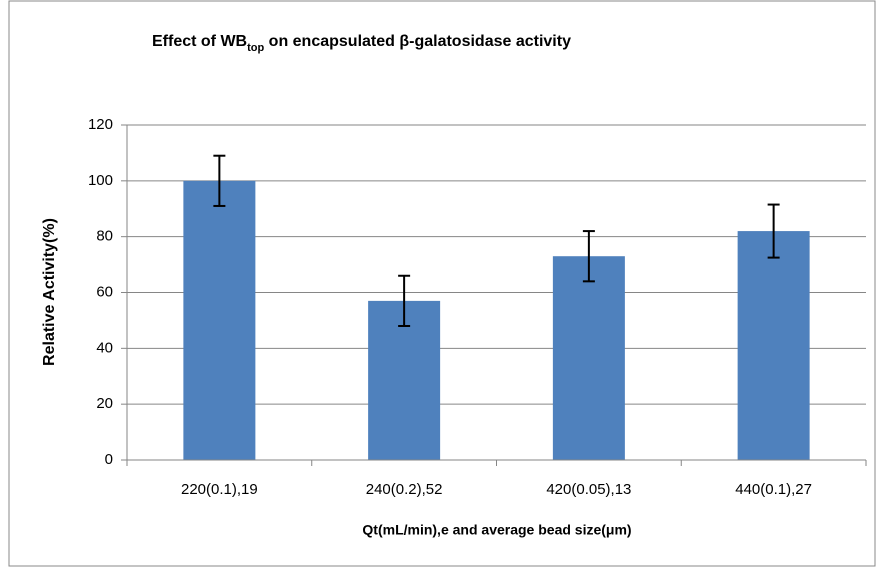  Describe the element at coordinates (255, 48) in the screenshot. I see `title-subscript: top` at that location.